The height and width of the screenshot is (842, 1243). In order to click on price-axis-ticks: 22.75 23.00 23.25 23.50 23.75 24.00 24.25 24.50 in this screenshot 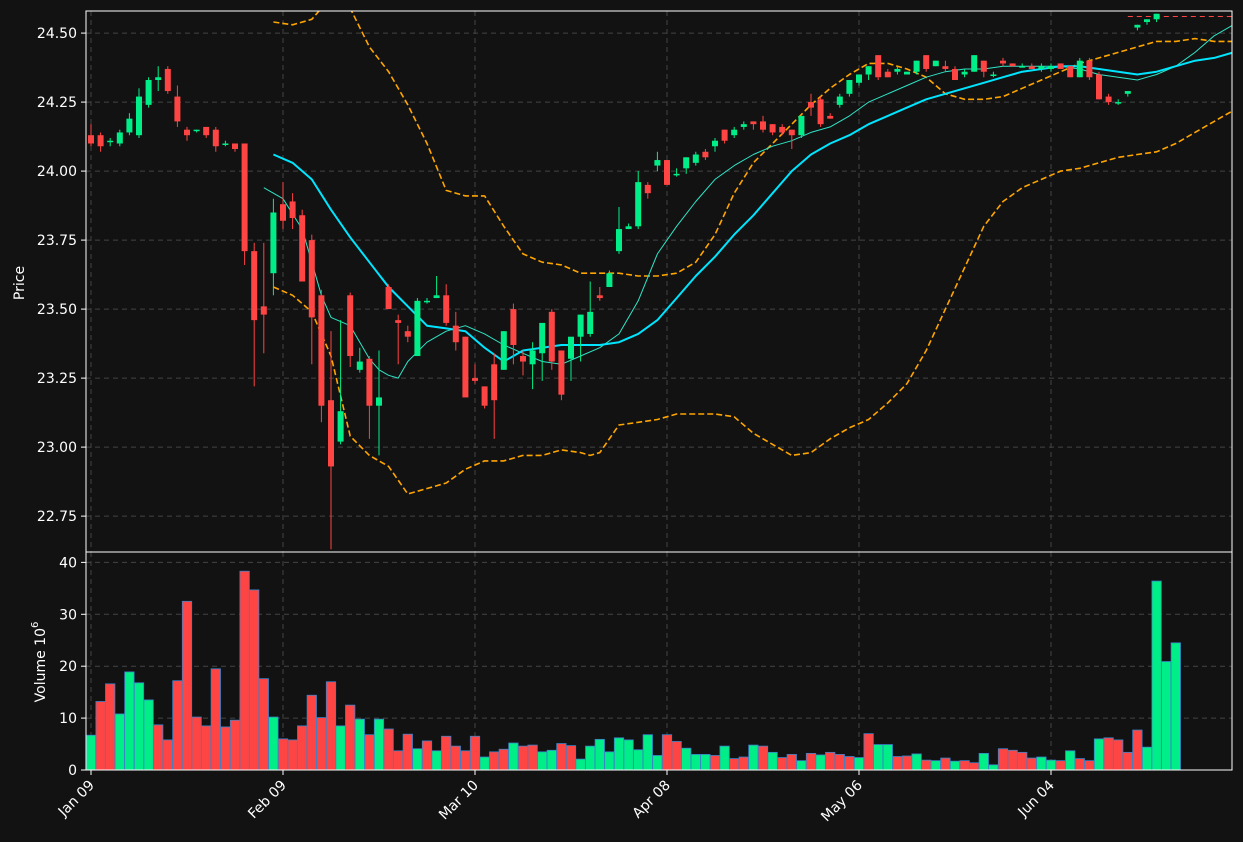, I will do `click(61, 275)`.